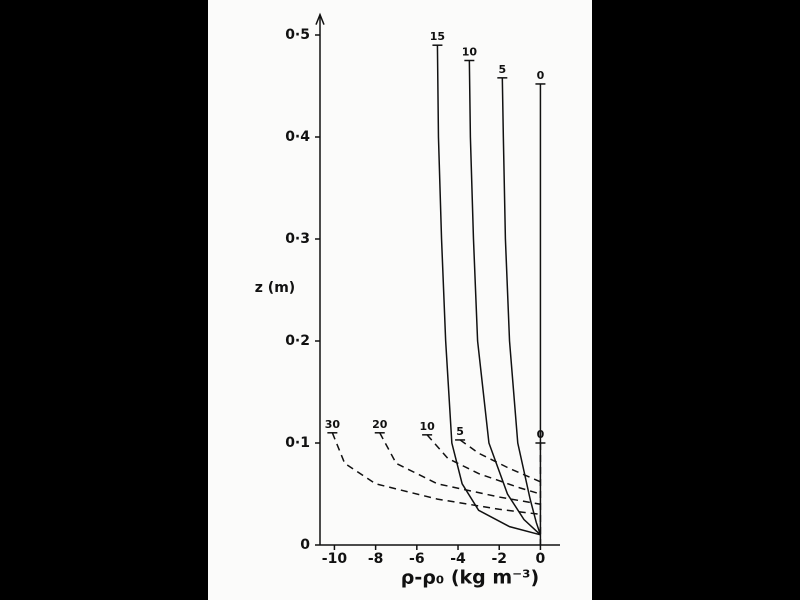 Image resolution: width=800 pixels, height=600 pixels. I want to click on y-axis-label: z (m), so click(275, 288).